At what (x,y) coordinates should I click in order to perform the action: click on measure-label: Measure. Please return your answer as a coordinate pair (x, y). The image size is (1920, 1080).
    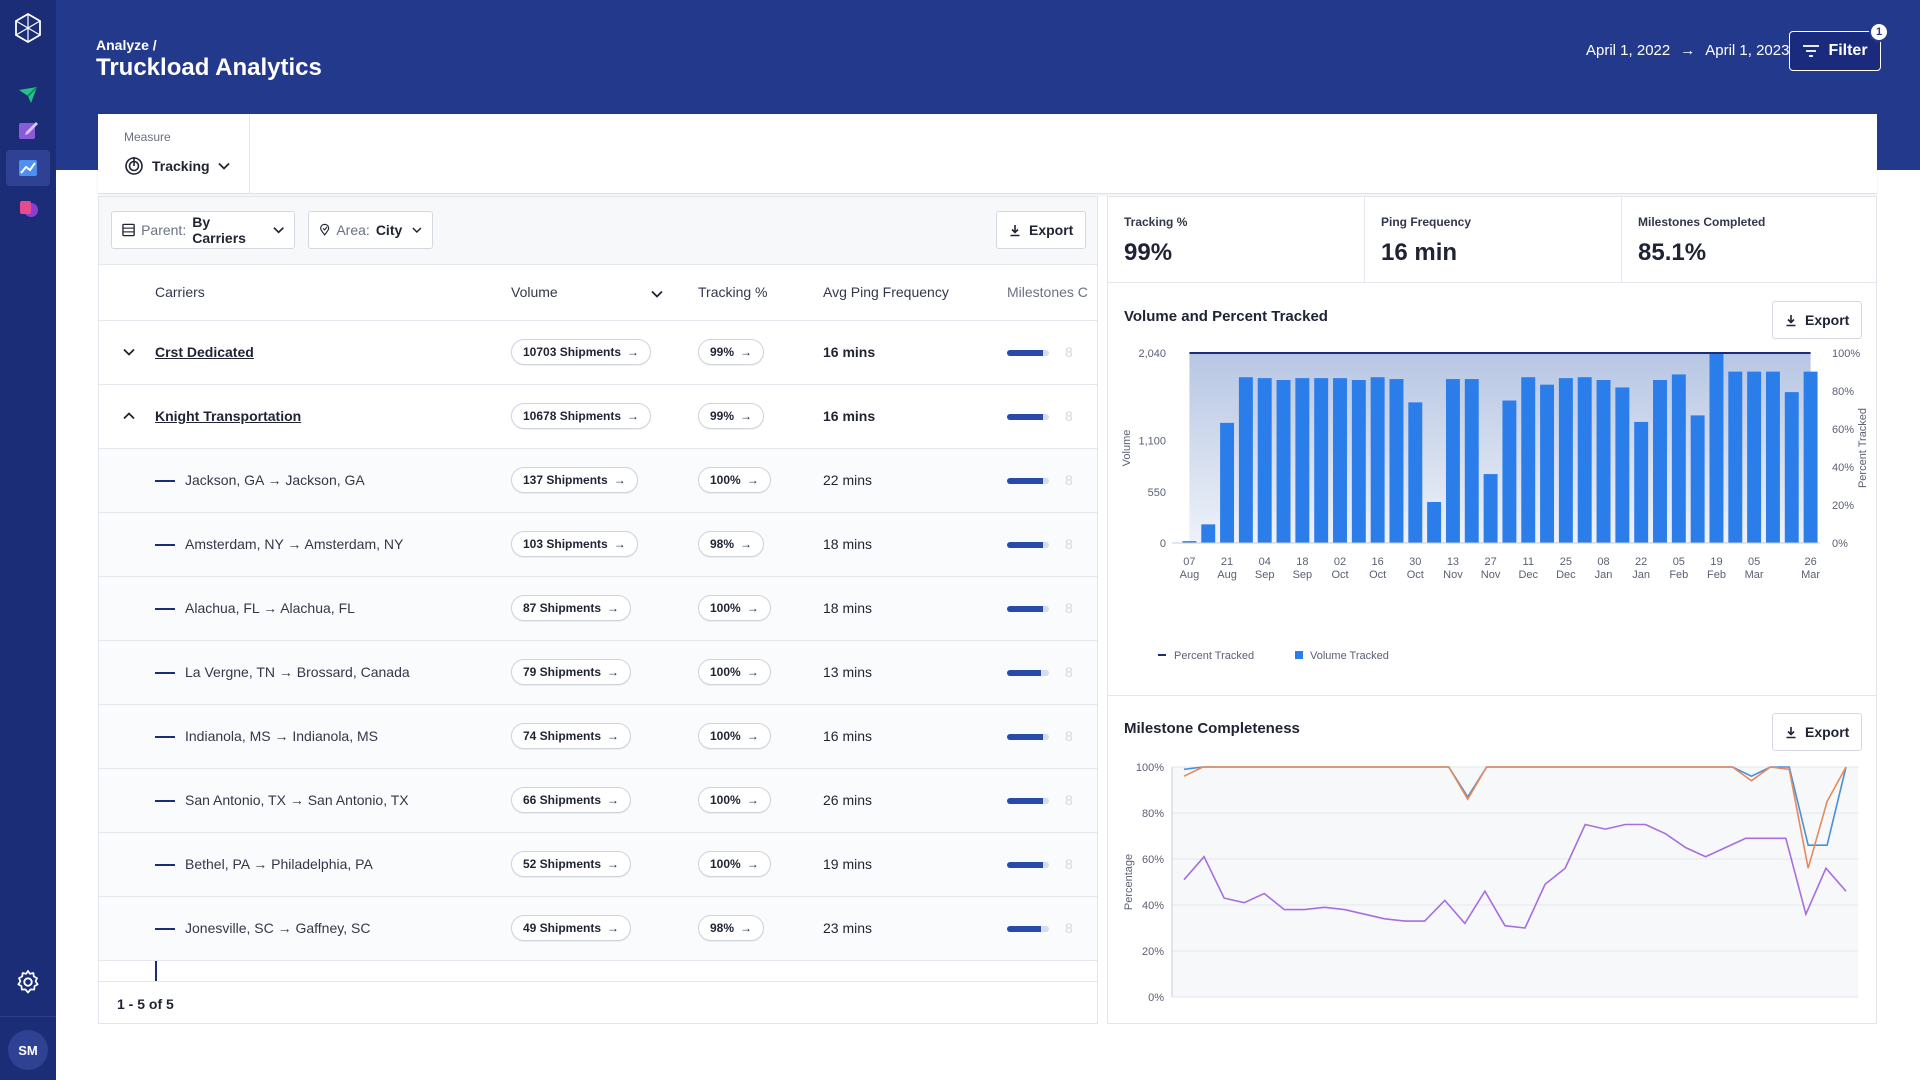
    Looking at the image, I should click on (147, 137).